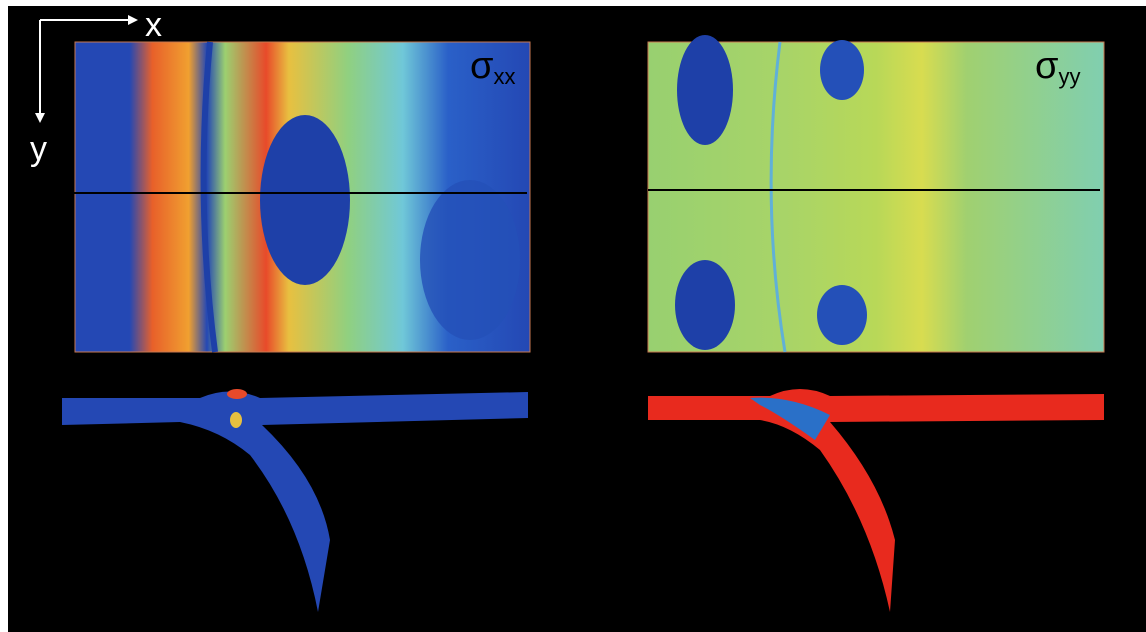  Describe the element at coordinates (153, 25) in the screenshot. I see `x-axis-label: x` at that location.